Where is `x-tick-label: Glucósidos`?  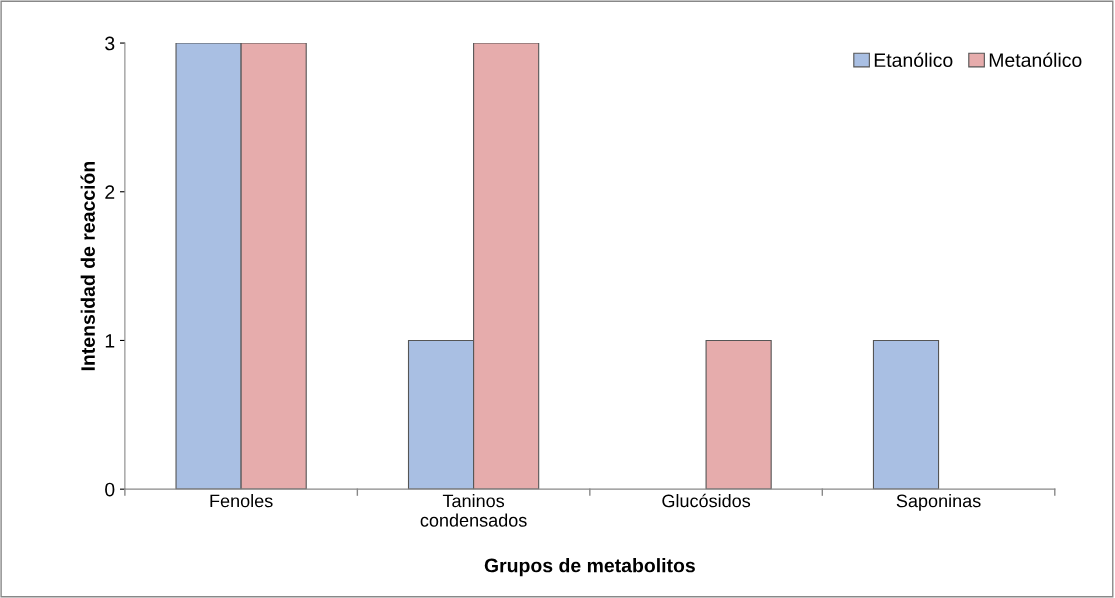
x-tick-label: Glucósidos is located at coordinates (706, 500).